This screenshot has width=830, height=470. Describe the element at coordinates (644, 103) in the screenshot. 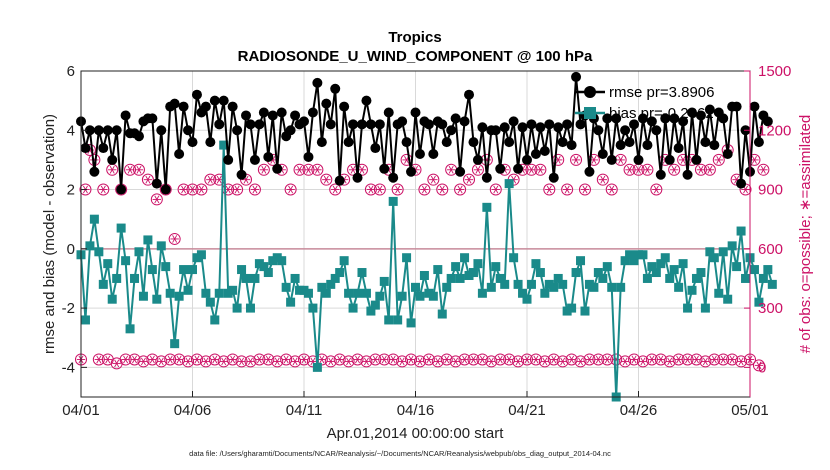

I see `legend: rmse pr=3.8906 bias pr=-0.2362` at that location.